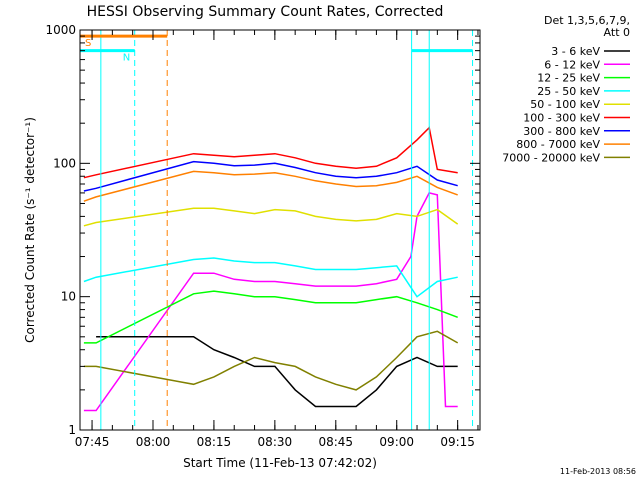 Image resolution: width=640 pixels, height=480 pixels. What do you see at coordinates (153, 442) in the screenshot?
I see `x-tick-label-1: 08:00` at bounding box center [153, 442].